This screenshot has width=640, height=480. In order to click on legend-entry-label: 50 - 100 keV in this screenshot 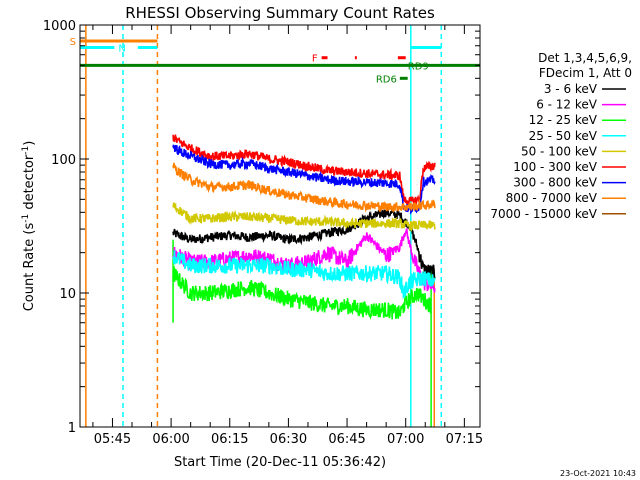, I will do `click(559, 151)`.